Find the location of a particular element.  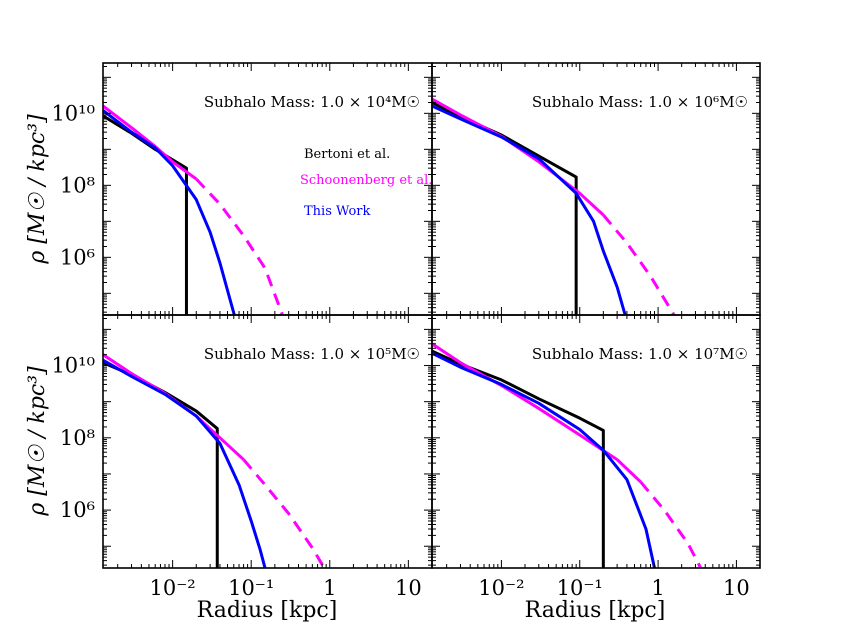

series-line-bertoni-et-al is located at coordinates (505, 208).